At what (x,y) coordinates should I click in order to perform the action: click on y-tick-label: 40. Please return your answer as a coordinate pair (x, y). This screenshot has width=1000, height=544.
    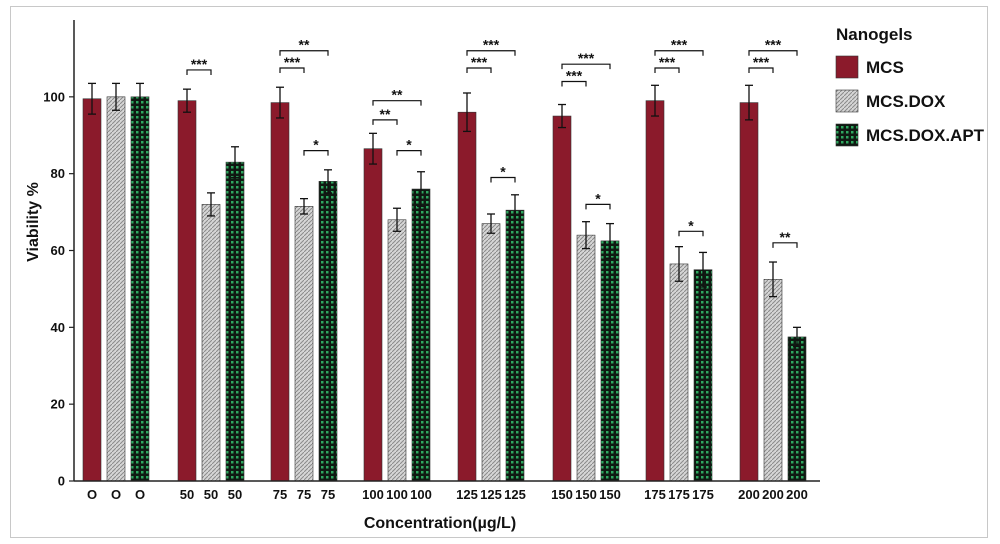
    Looking at the image, I should click on (58, 327).